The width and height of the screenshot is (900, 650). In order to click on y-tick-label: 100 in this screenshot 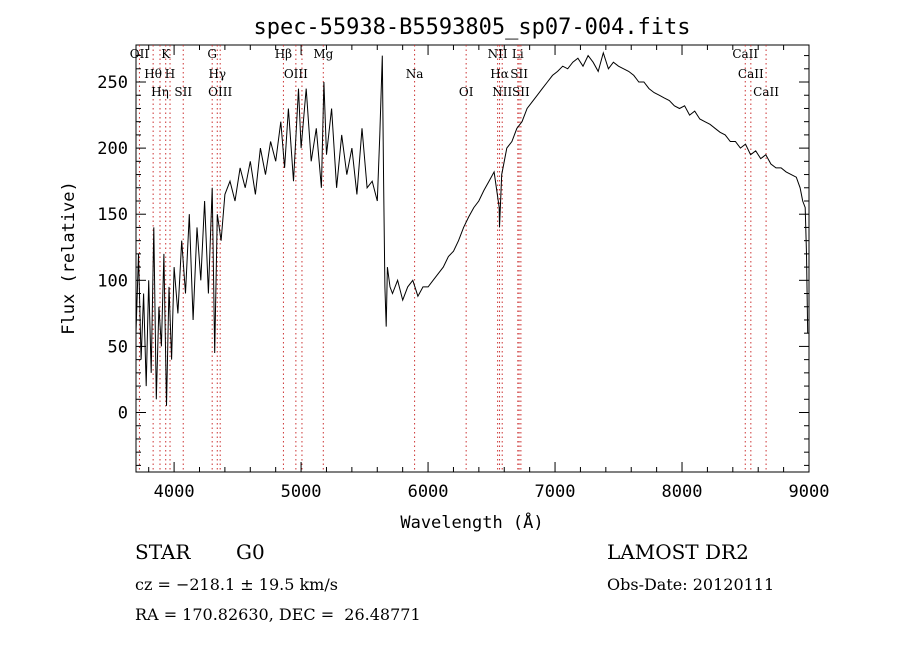, I will do `click(112, 281)`.